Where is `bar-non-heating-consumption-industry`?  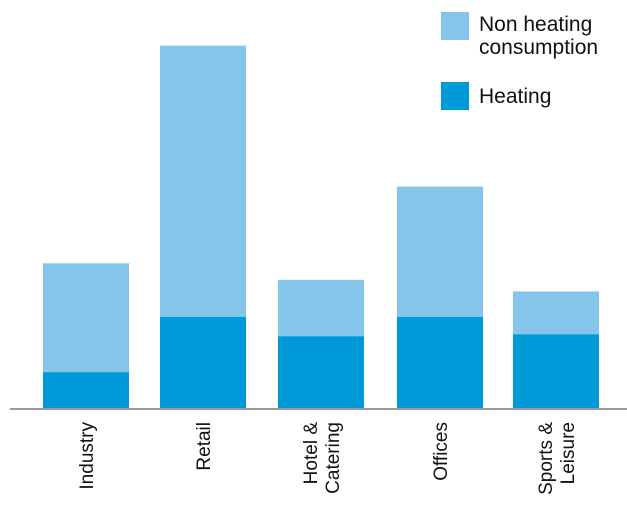
bar-non-heating-consumption-industry is located at coordinates (86, 318).